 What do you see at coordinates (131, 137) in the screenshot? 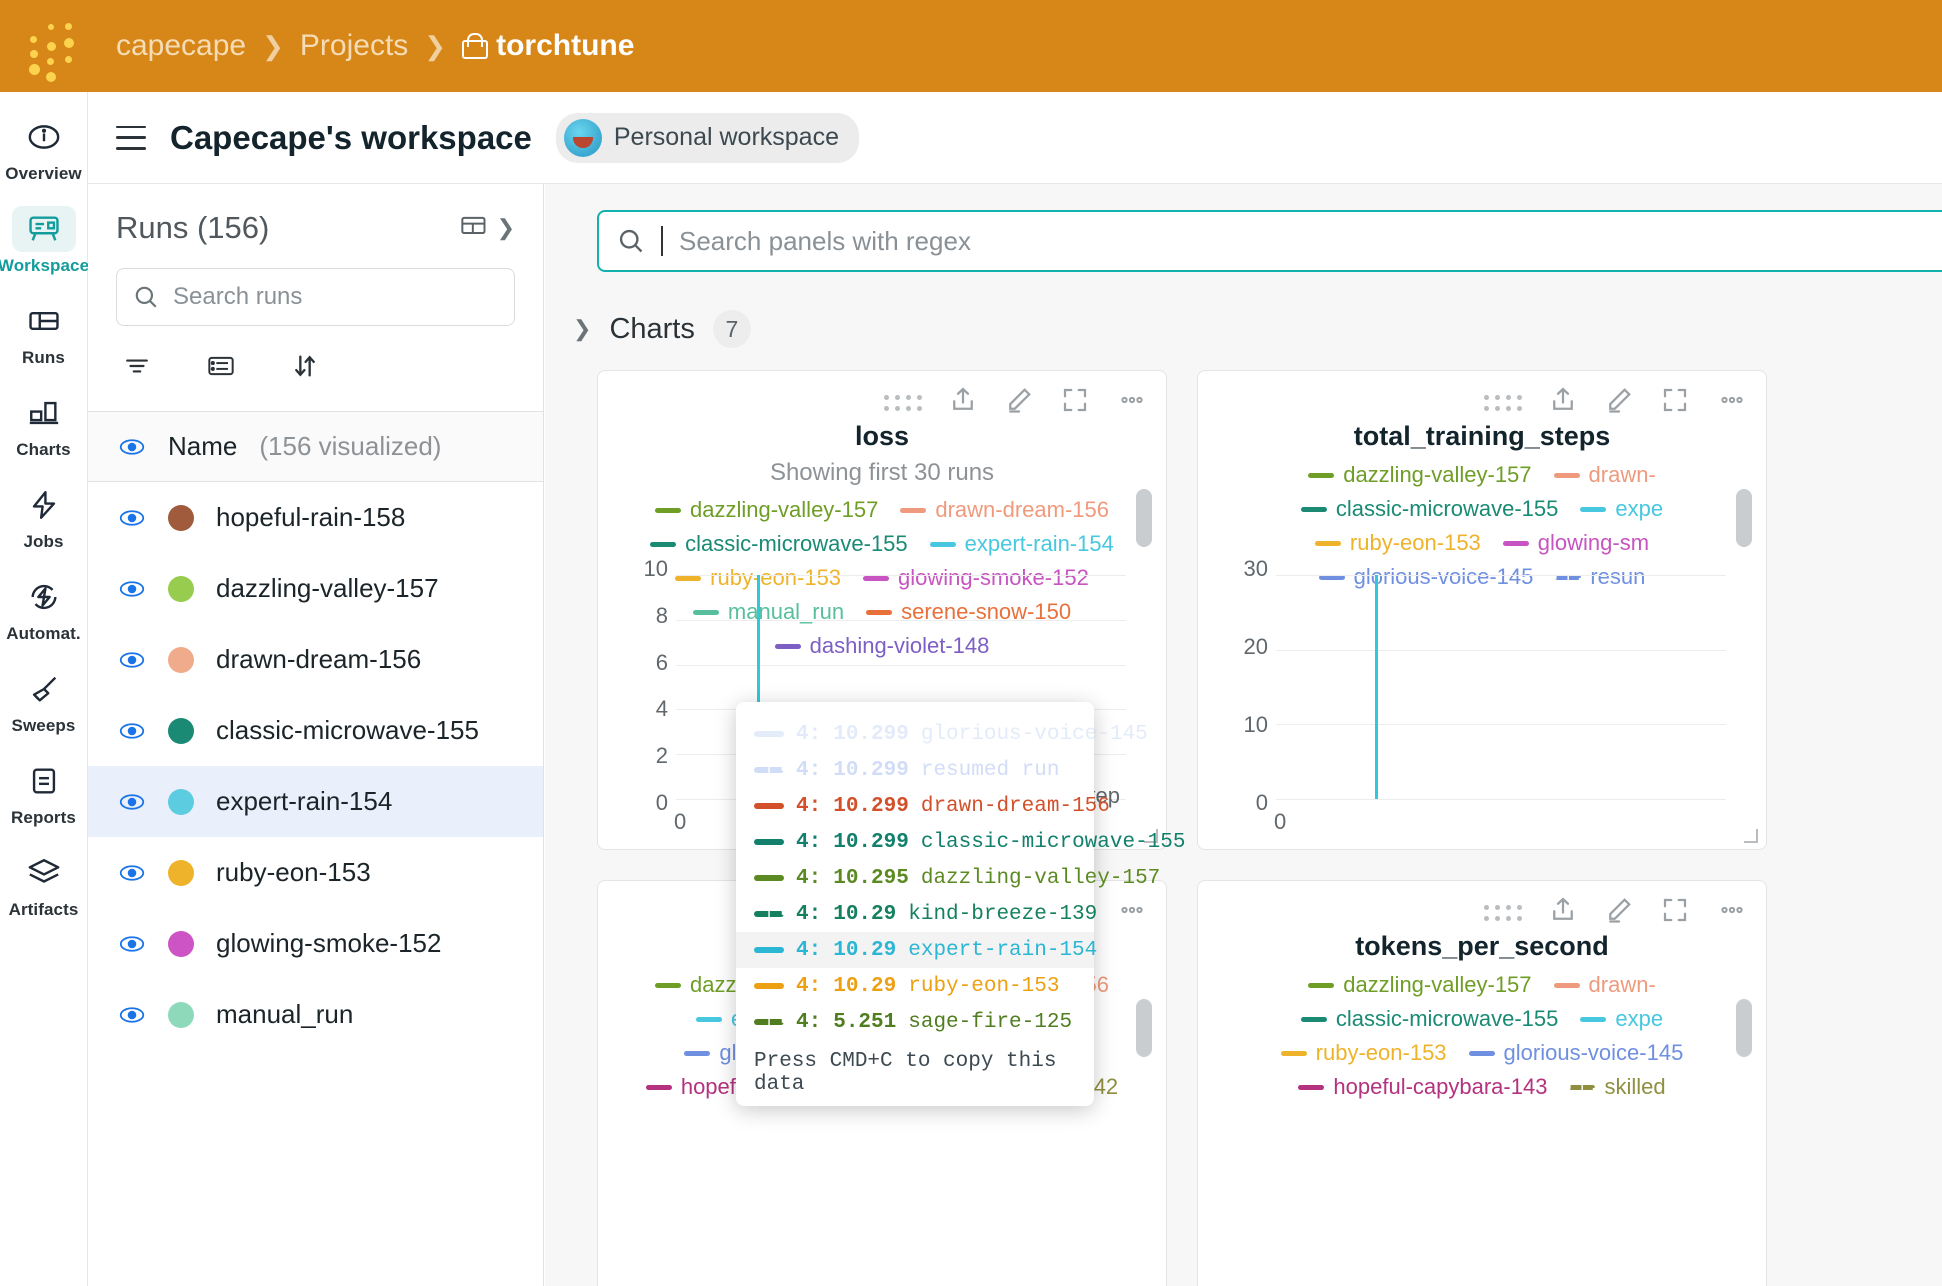
I see `hamburger-icon` at bounding box center [131, 137].